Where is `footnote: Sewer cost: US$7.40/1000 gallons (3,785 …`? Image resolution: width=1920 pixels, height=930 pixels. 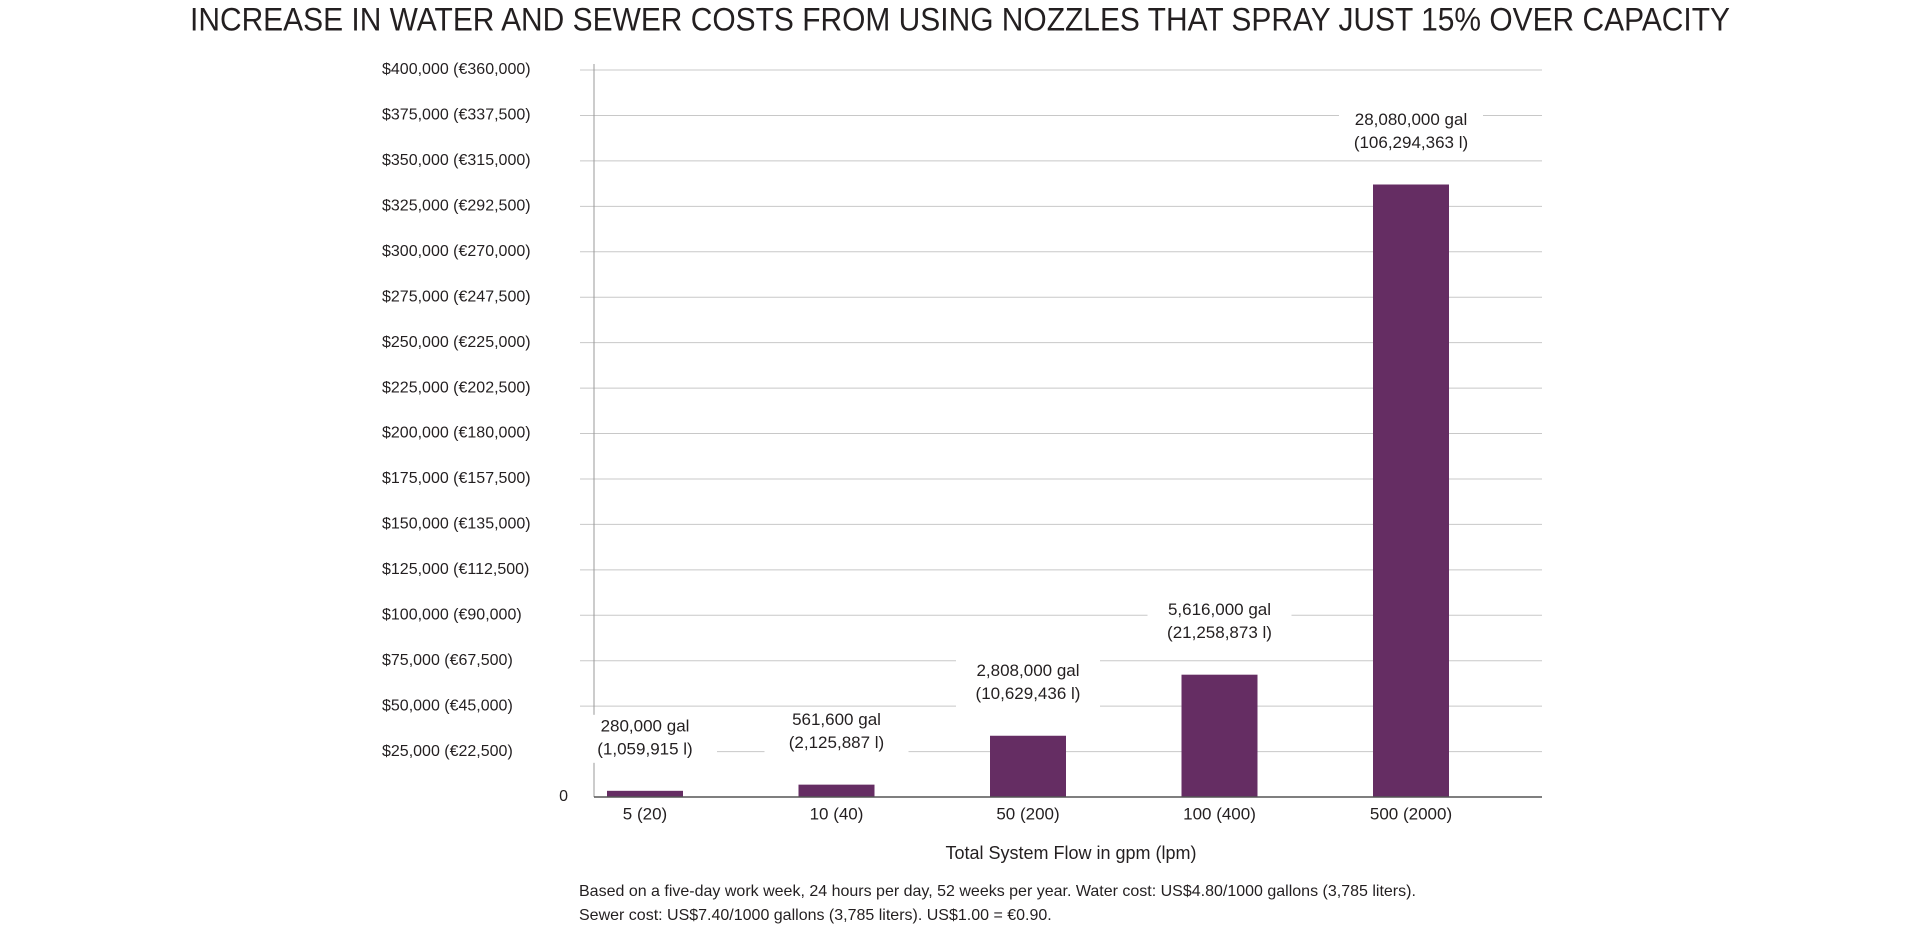
footnote: Sewer cost: US$7.40/1000 gallons (3,785 … is located at coordinates (815, 915).